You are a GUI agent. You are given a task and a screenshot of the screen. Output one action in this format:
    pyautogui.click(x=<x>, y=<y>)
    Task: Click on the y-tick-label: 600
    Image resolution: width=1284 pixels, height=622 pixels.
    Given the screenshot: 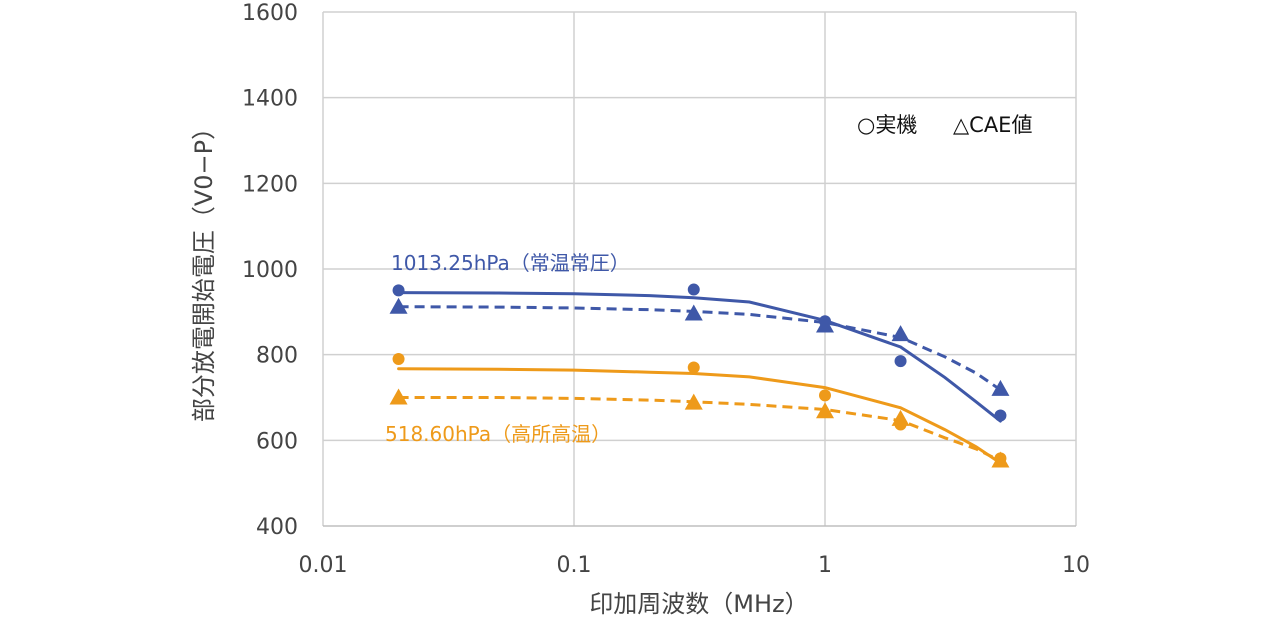 What is the action you would take?
    pyautogui.click(x=277, y=441)
    